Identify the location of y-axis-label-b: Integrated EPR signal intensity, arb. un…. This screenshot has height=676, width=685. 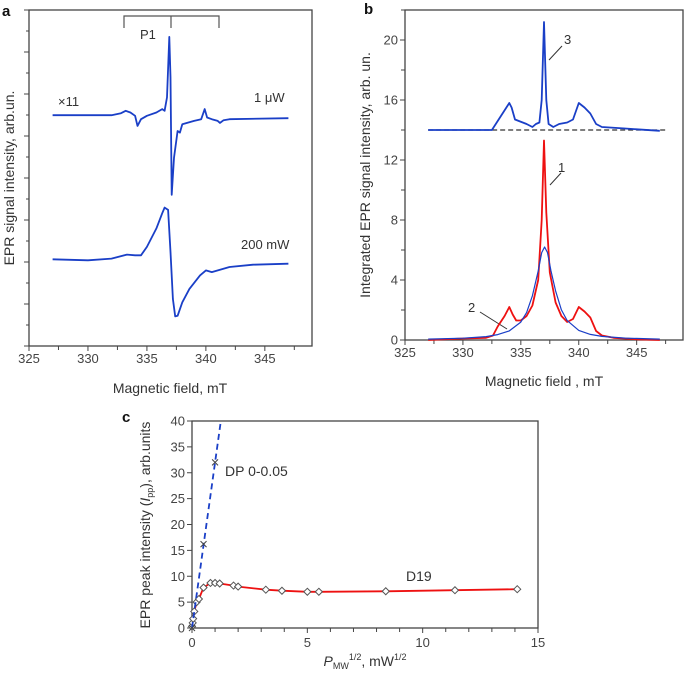
(365, 175).